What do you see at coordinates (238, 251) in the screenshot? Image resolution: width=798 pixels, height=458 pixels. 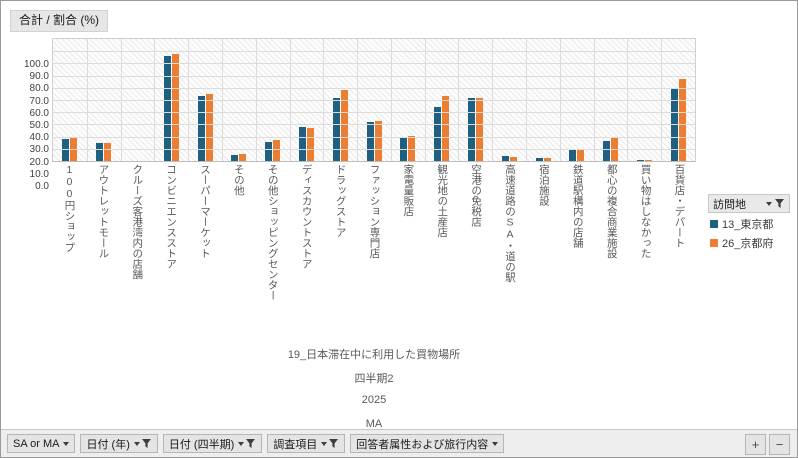 I see `x-axis-category-label: その他` at bounding box center [238, 251].